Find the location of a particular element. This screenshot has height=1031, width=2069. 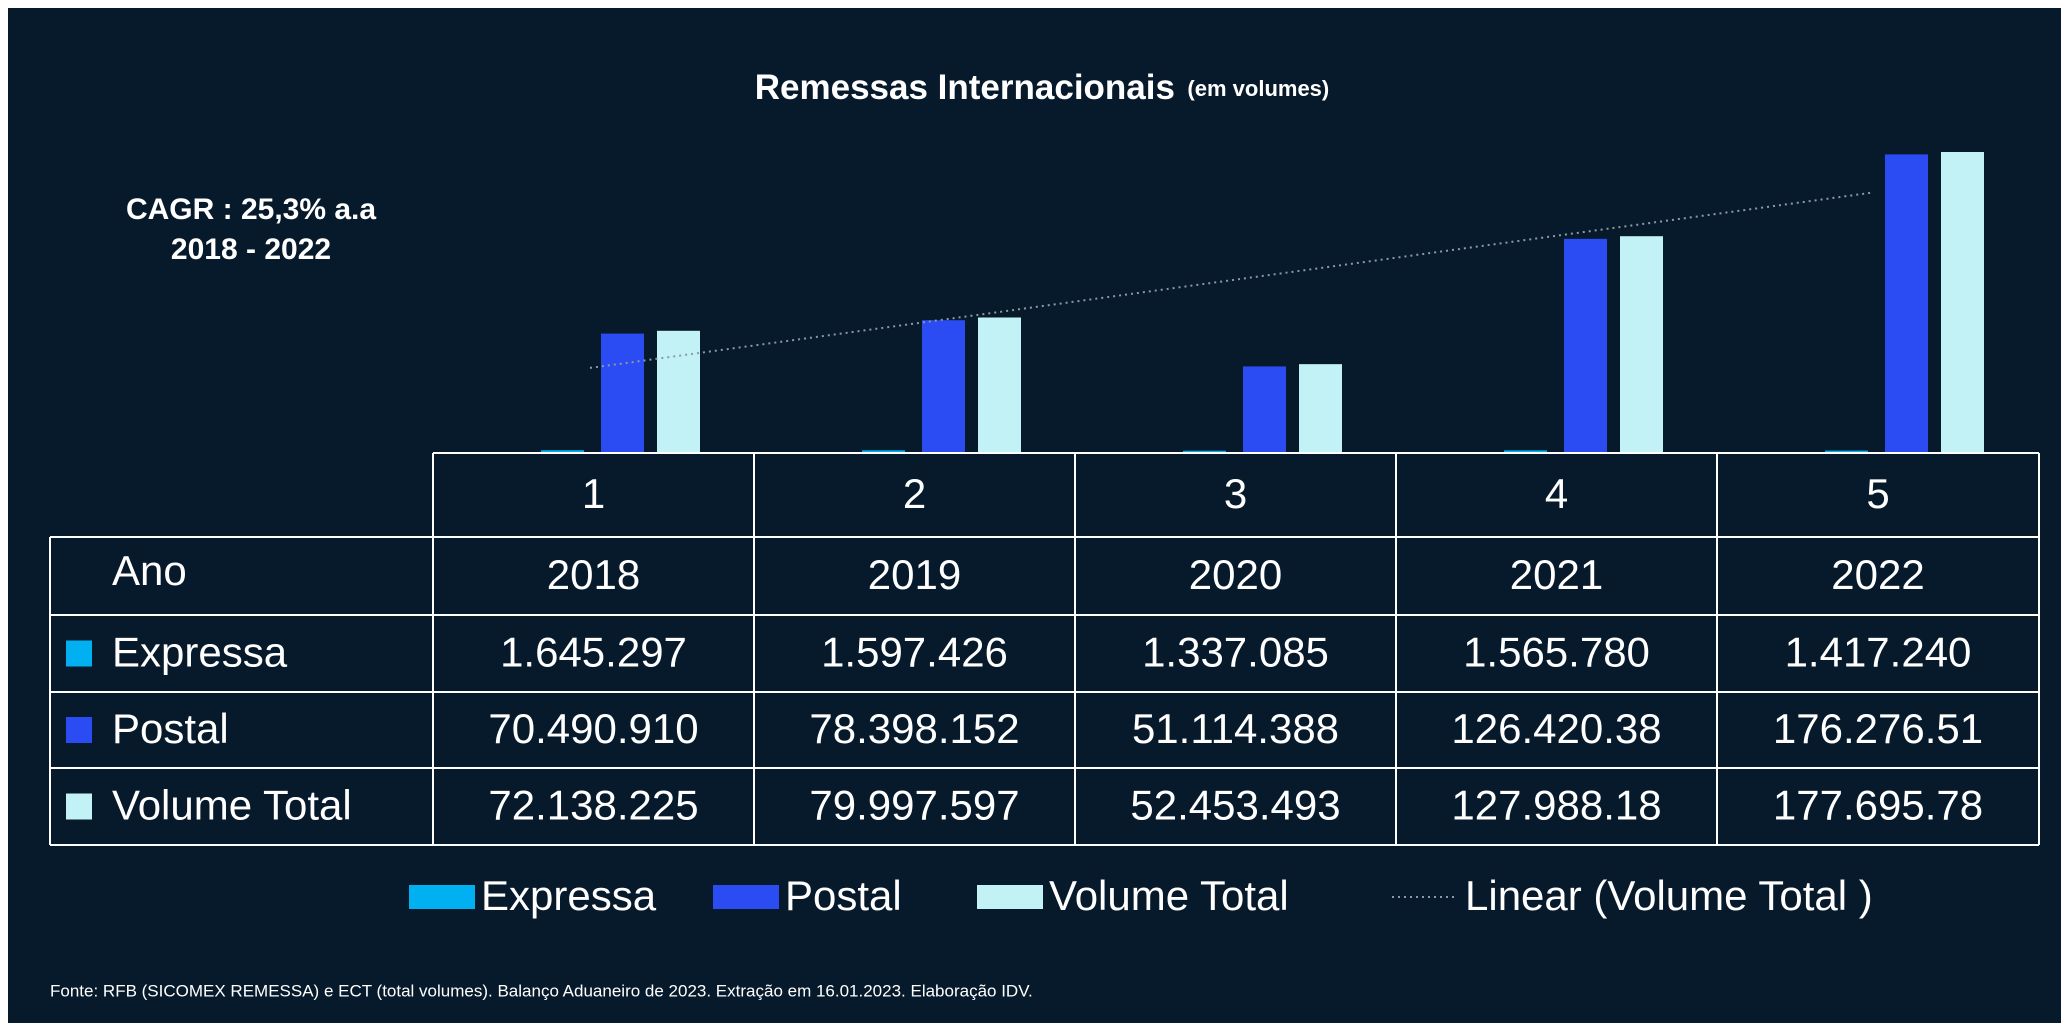

legend-label: Linear (Volume Total ) is located at coordinates (1669, 895).